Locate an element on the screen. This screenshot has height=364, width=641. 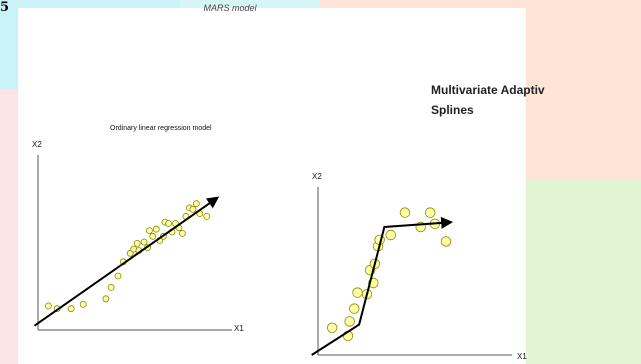
chart-2-spline-line is located at coordinates (382, 286).